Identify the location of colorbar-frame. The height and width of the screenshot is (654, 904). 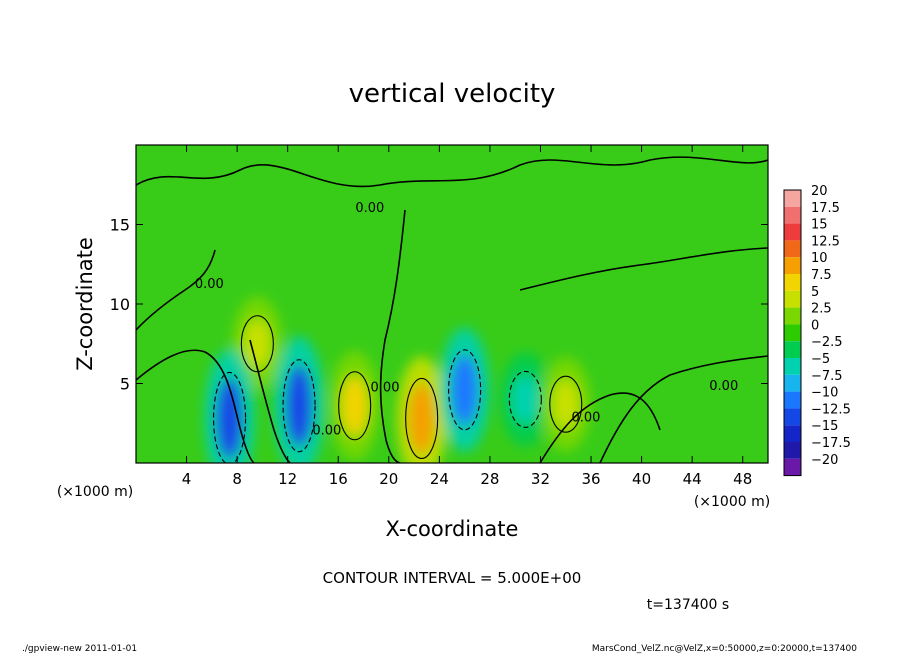
(792, 333).